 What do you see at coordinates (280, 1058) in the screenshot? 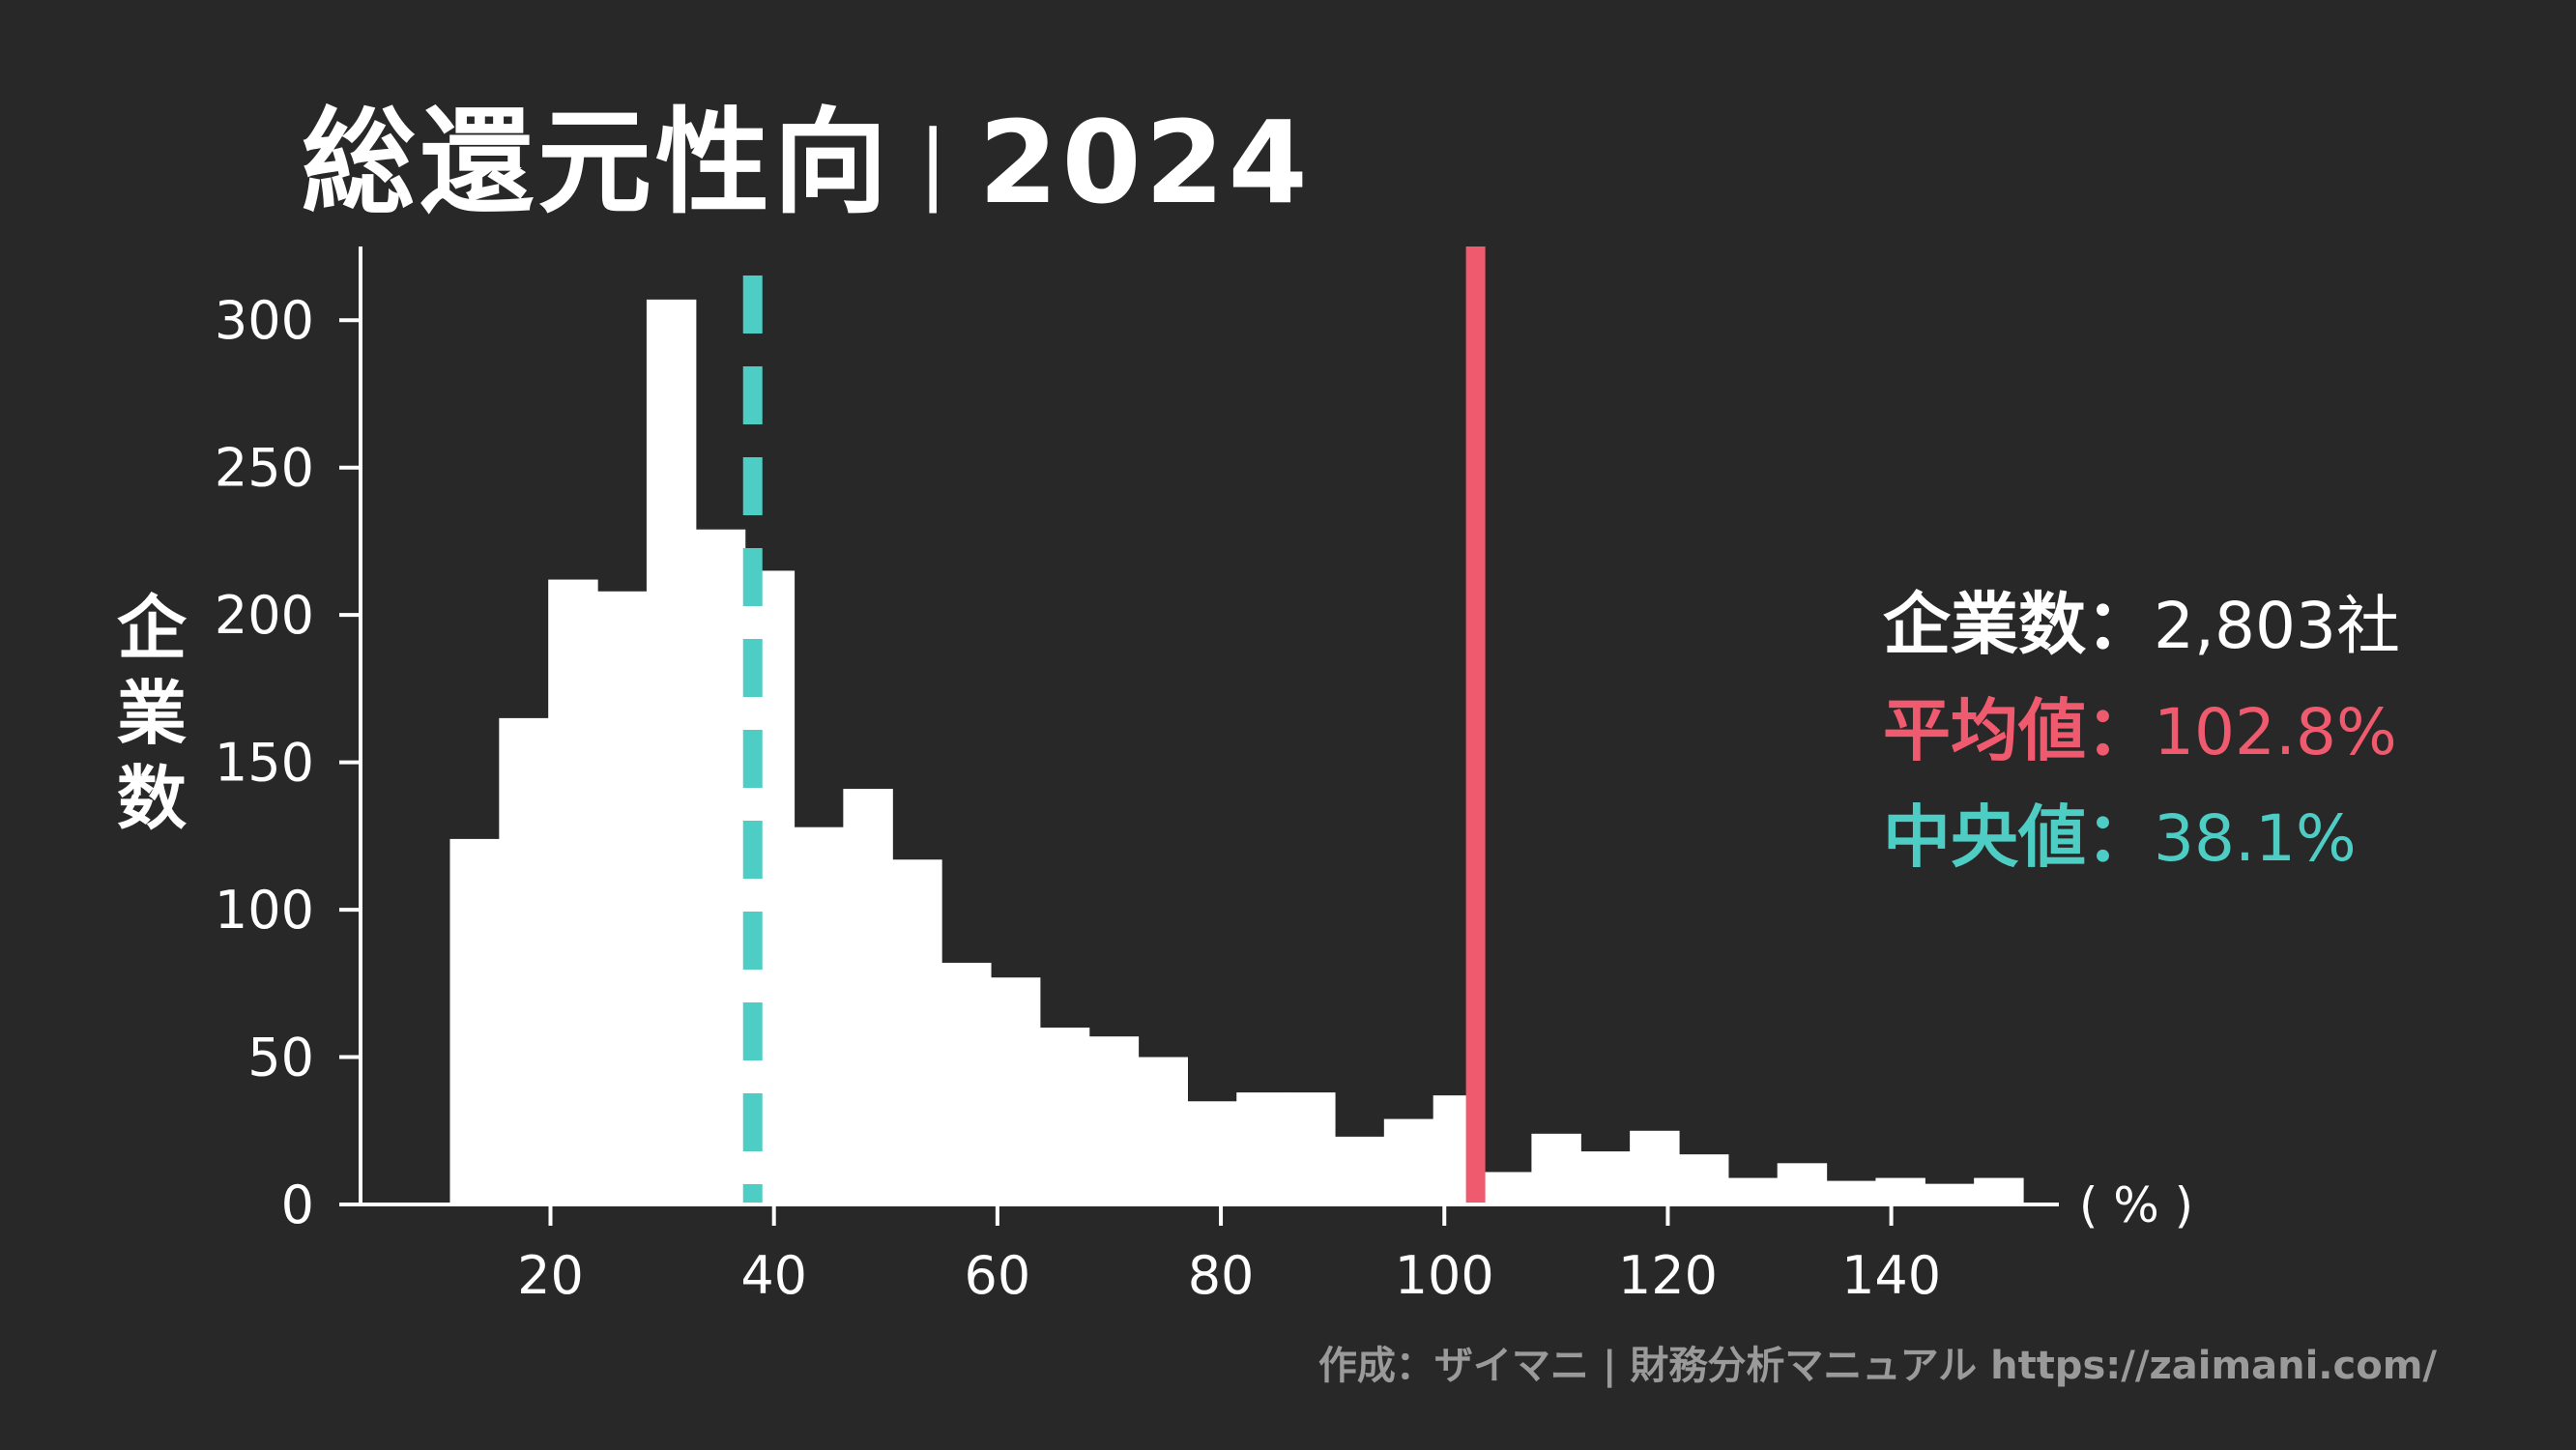
I see `y-tick-label: 50` at bounding box center [280, 1058].